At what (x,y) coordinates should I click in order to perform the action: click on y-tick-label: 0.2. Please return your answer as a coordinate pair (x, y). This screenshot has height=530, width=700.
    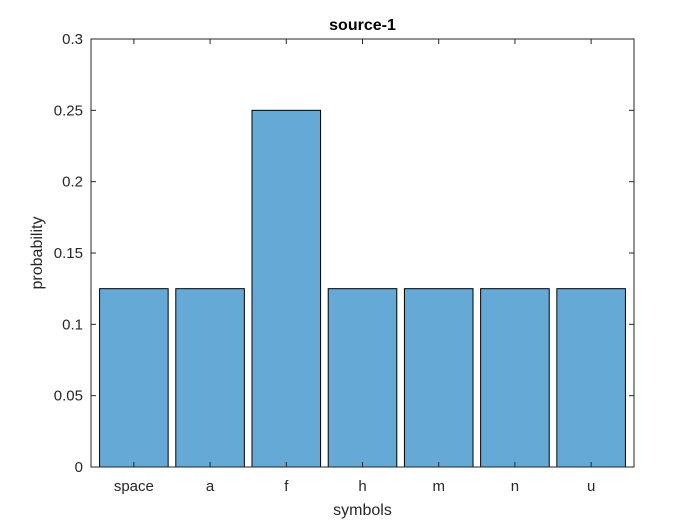
    Looking at the image, I should click on (72, 182).